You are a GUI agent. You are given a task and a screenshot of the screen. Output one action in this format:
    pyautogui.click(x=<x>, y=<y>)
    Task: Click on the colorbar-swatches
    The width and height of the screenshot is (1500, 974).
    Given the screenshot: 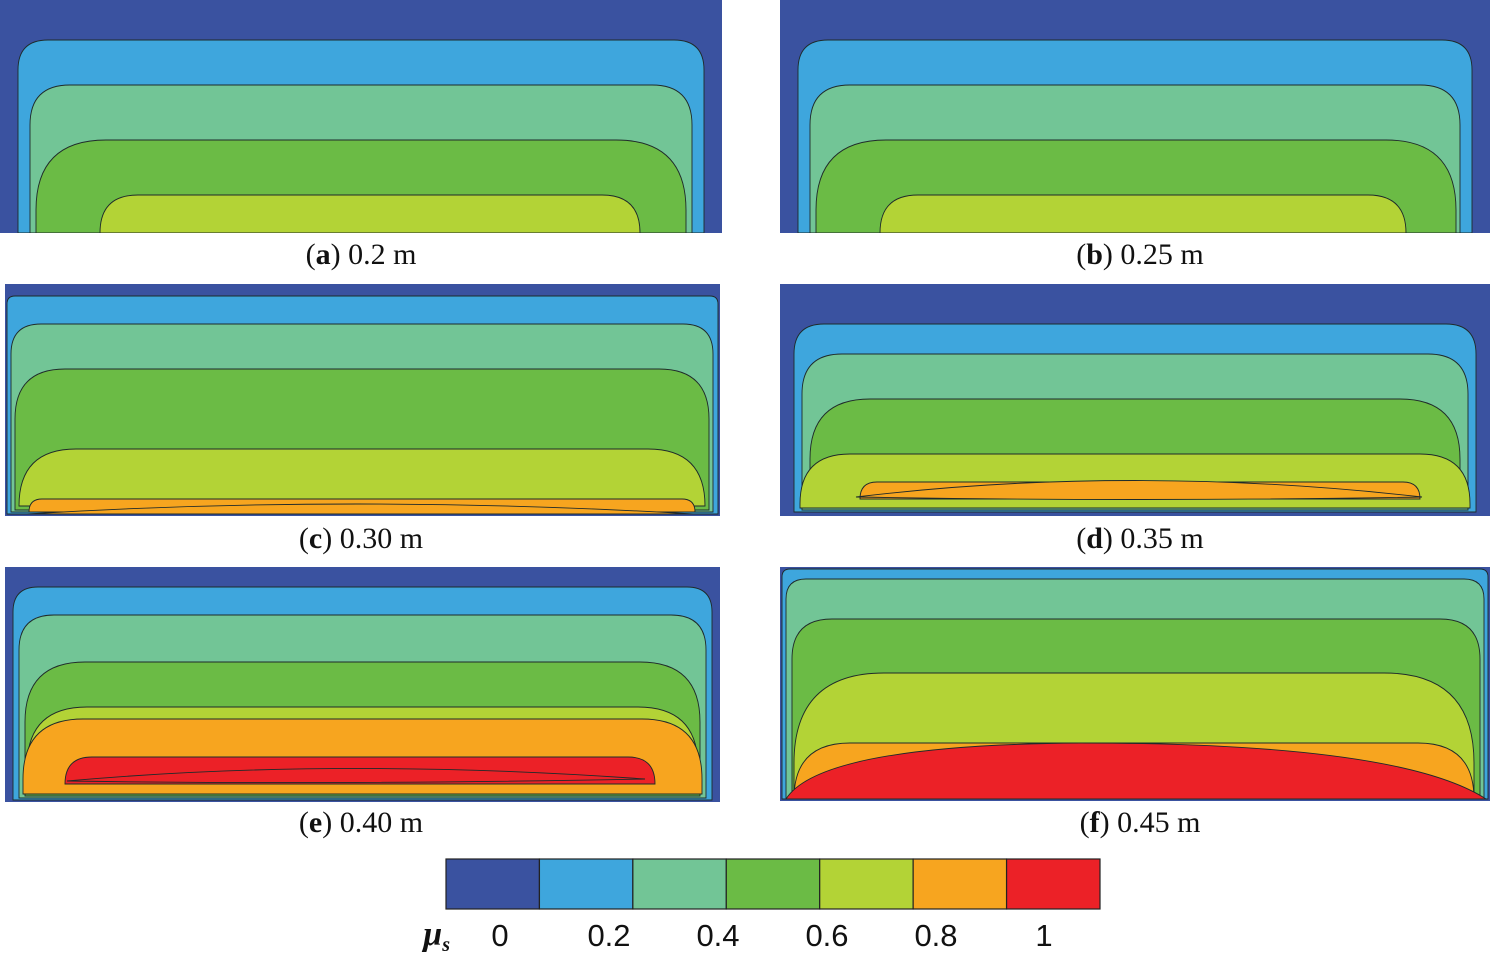 What is the action you would take?
    pyautogui.click(x=773, y=884)
    